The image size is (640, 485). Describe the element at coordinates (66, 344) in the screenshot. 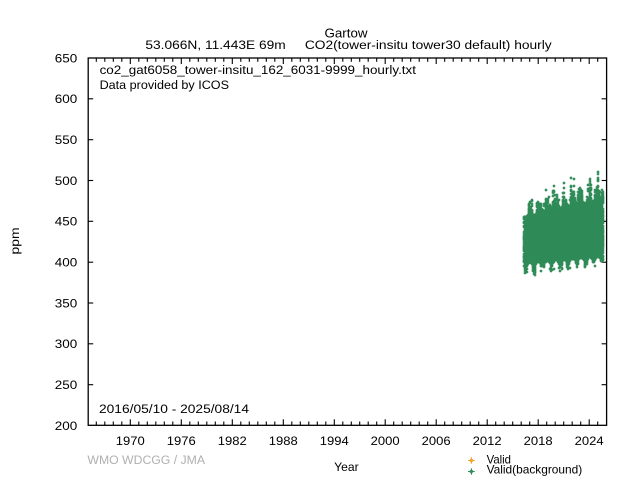

I see `svg-text: 300` at that location.